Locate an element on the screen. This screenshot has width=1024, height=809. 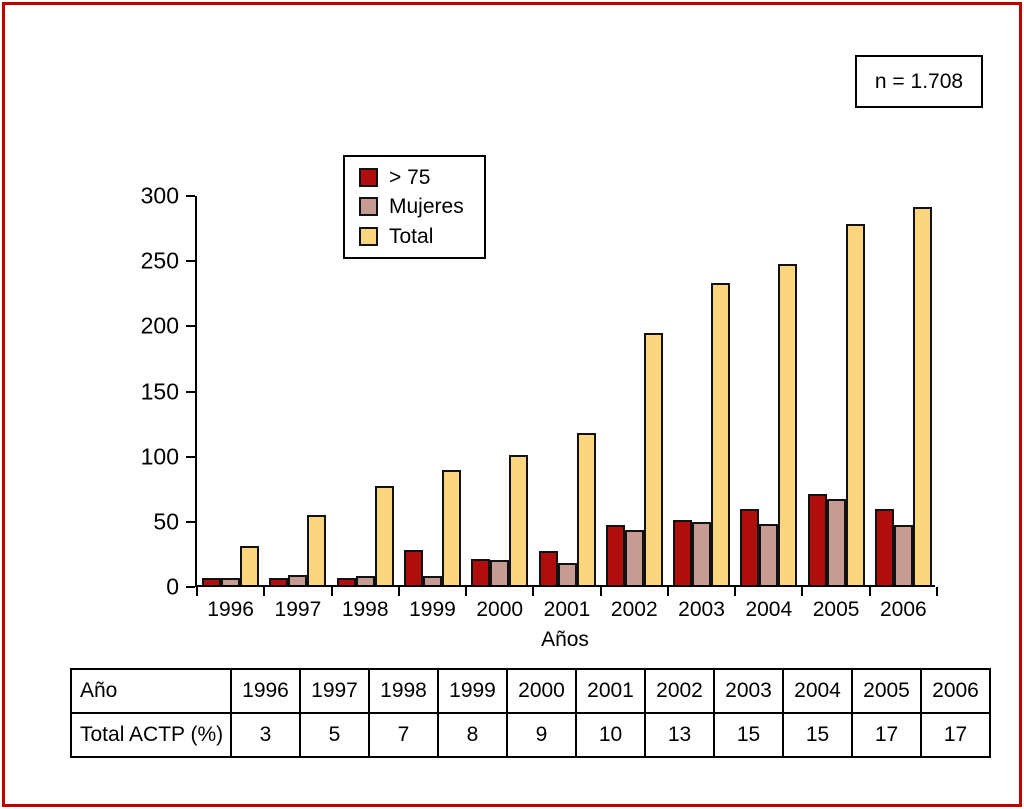
table-cell: 13 is located at coordinates (679, 735).